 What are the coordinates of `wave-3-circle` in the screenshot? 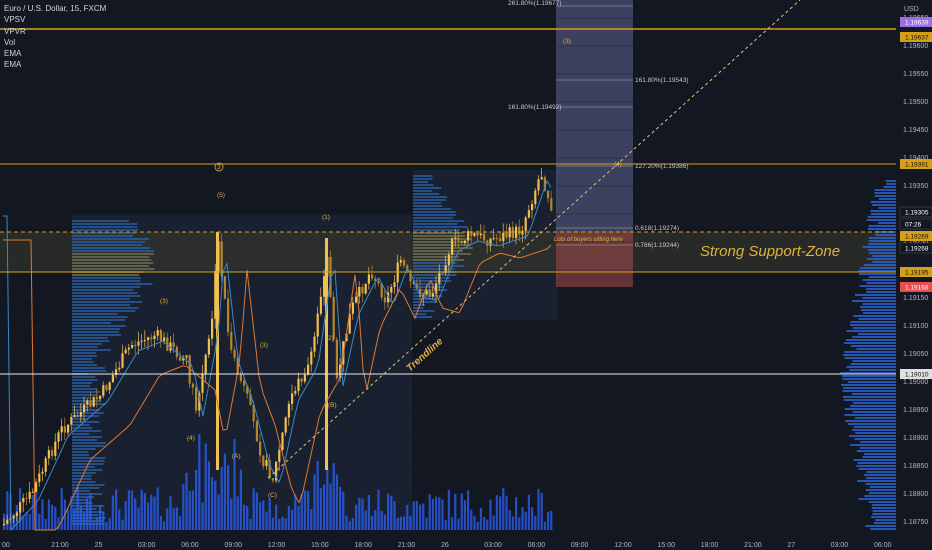 It's located at (219, 167).